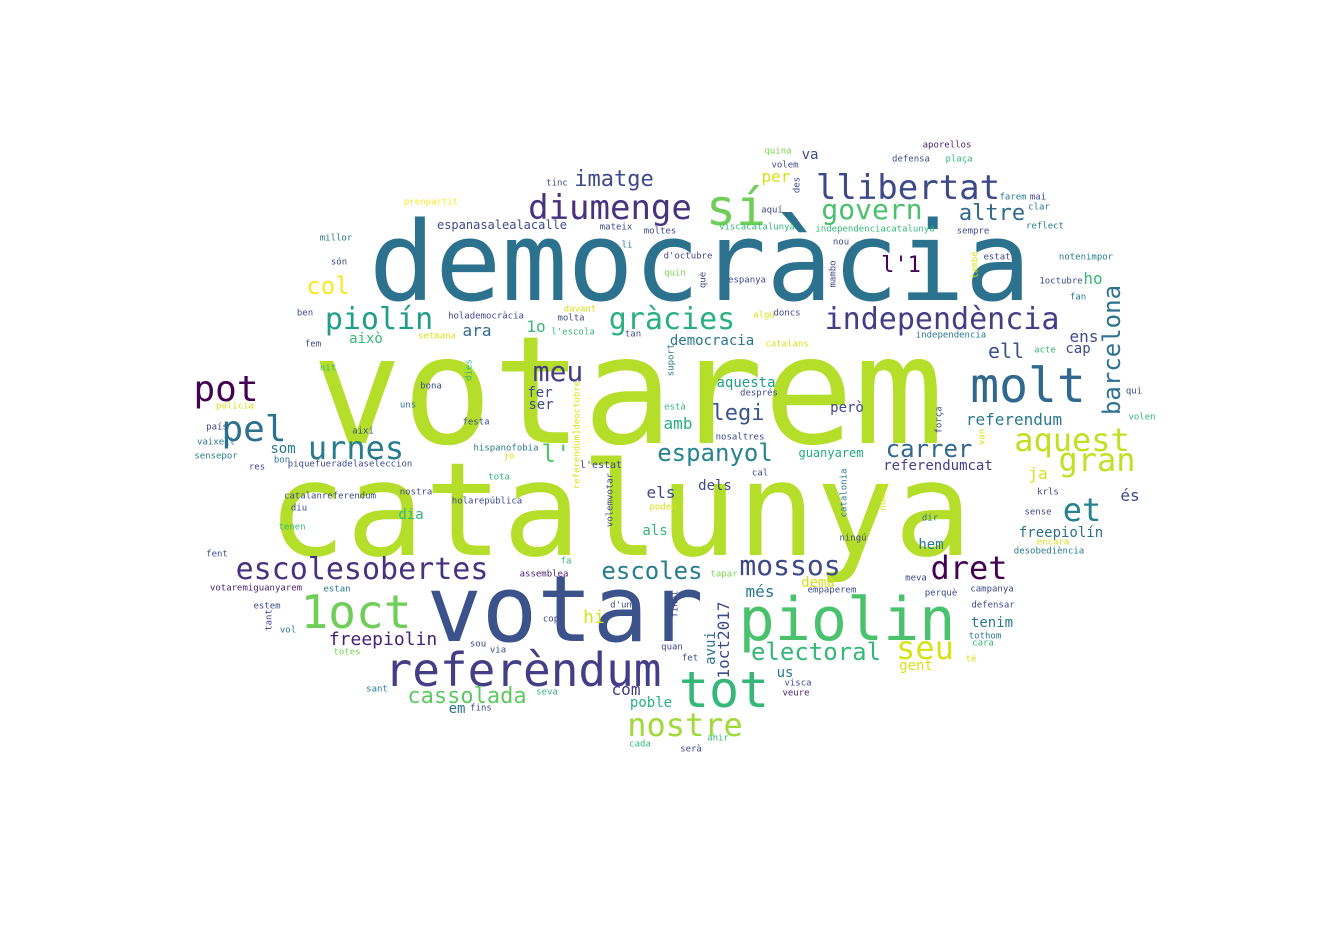  What do you see at coordinates (1049, 551) in the screenshot?
I see `cloud-word: desobediència` at bounding box center [1049, 551].